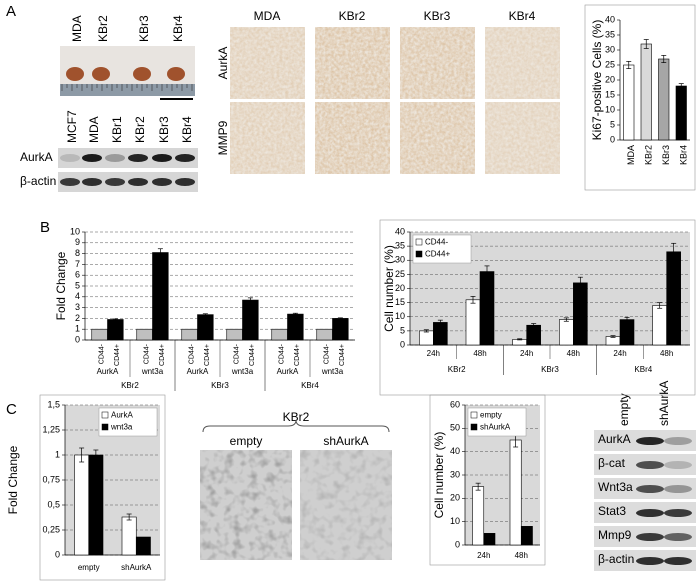 Image resolution: width=700 pixels, height=588 pixels. What do you see at coordinates (103, 28) in the screenshot?
I see `tumor-label: KBr2` at bounding box center [103, 28].